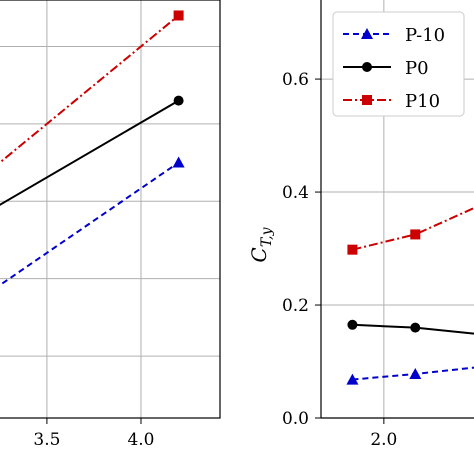  Describe the element at coordinates (422, 101) in the screenshot. I see `legend-label-p10: P10` at that location.